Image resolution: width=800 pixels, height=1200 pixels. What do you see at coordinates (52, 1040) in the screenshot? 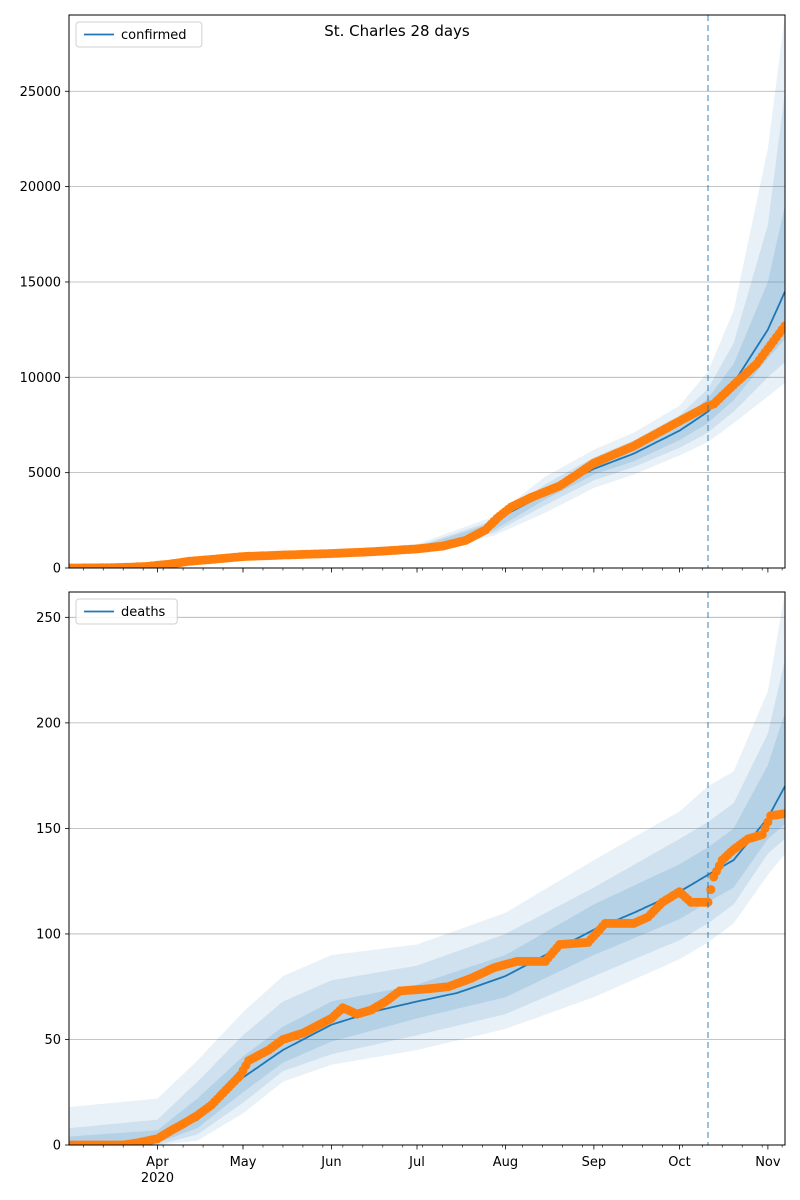
I see `y-tick-label: 50` at bounding box center [52, 1040].